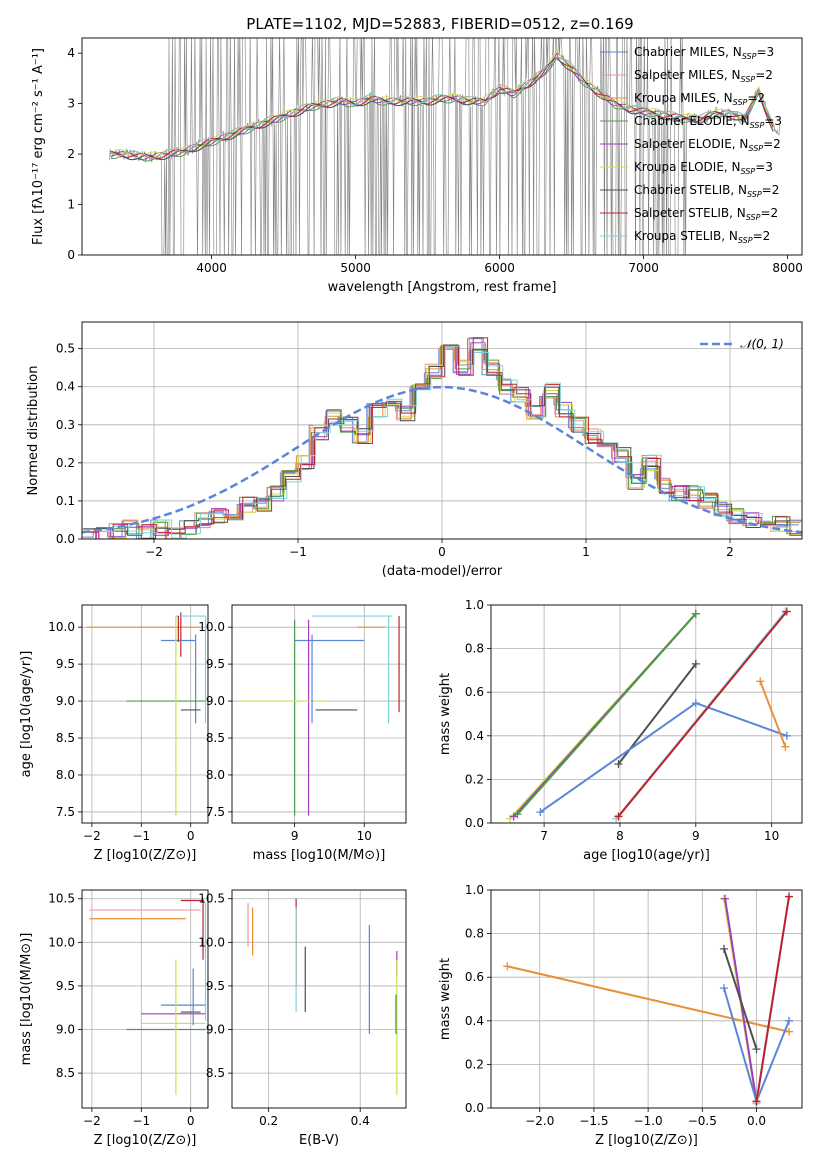 This screenshot has width=819, height=1170. I want to click on legend-label-normal: 𝒩(0, 1), so click(762, 344).